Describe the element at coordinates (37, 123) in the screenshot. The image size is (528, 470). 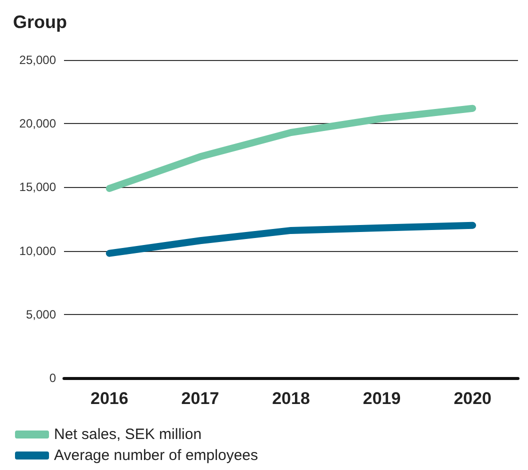
I see `y-tick-label: 20,000` at that location.